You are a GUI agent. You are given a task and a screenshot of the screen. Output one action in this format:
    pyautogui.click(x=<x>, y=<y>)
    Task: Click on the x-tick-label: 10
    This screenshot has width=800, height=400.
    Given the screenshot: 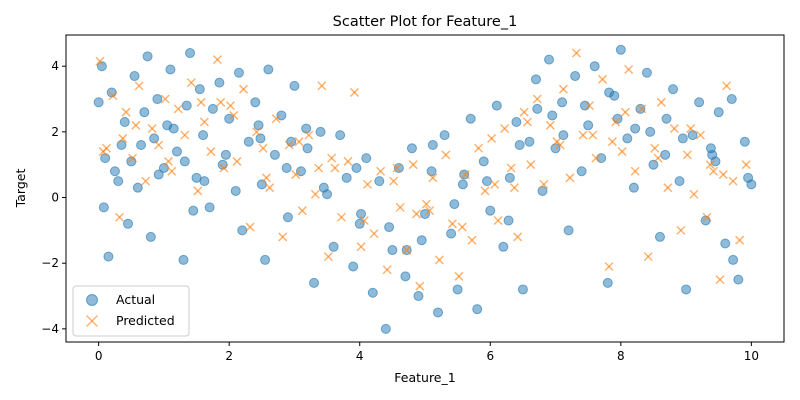 What is the action you would take?
    pyautogui.click(x=751, y=356)
    